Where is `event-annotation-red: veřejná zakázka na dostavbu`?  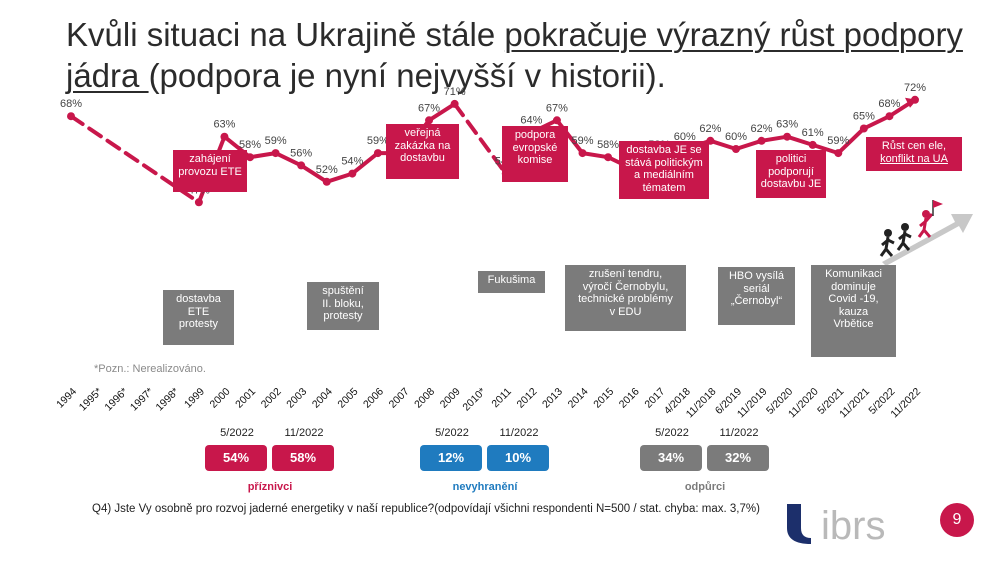 event-annotation-red: veřejná zakázka na dostavbu is located at coordinates (422, 151).